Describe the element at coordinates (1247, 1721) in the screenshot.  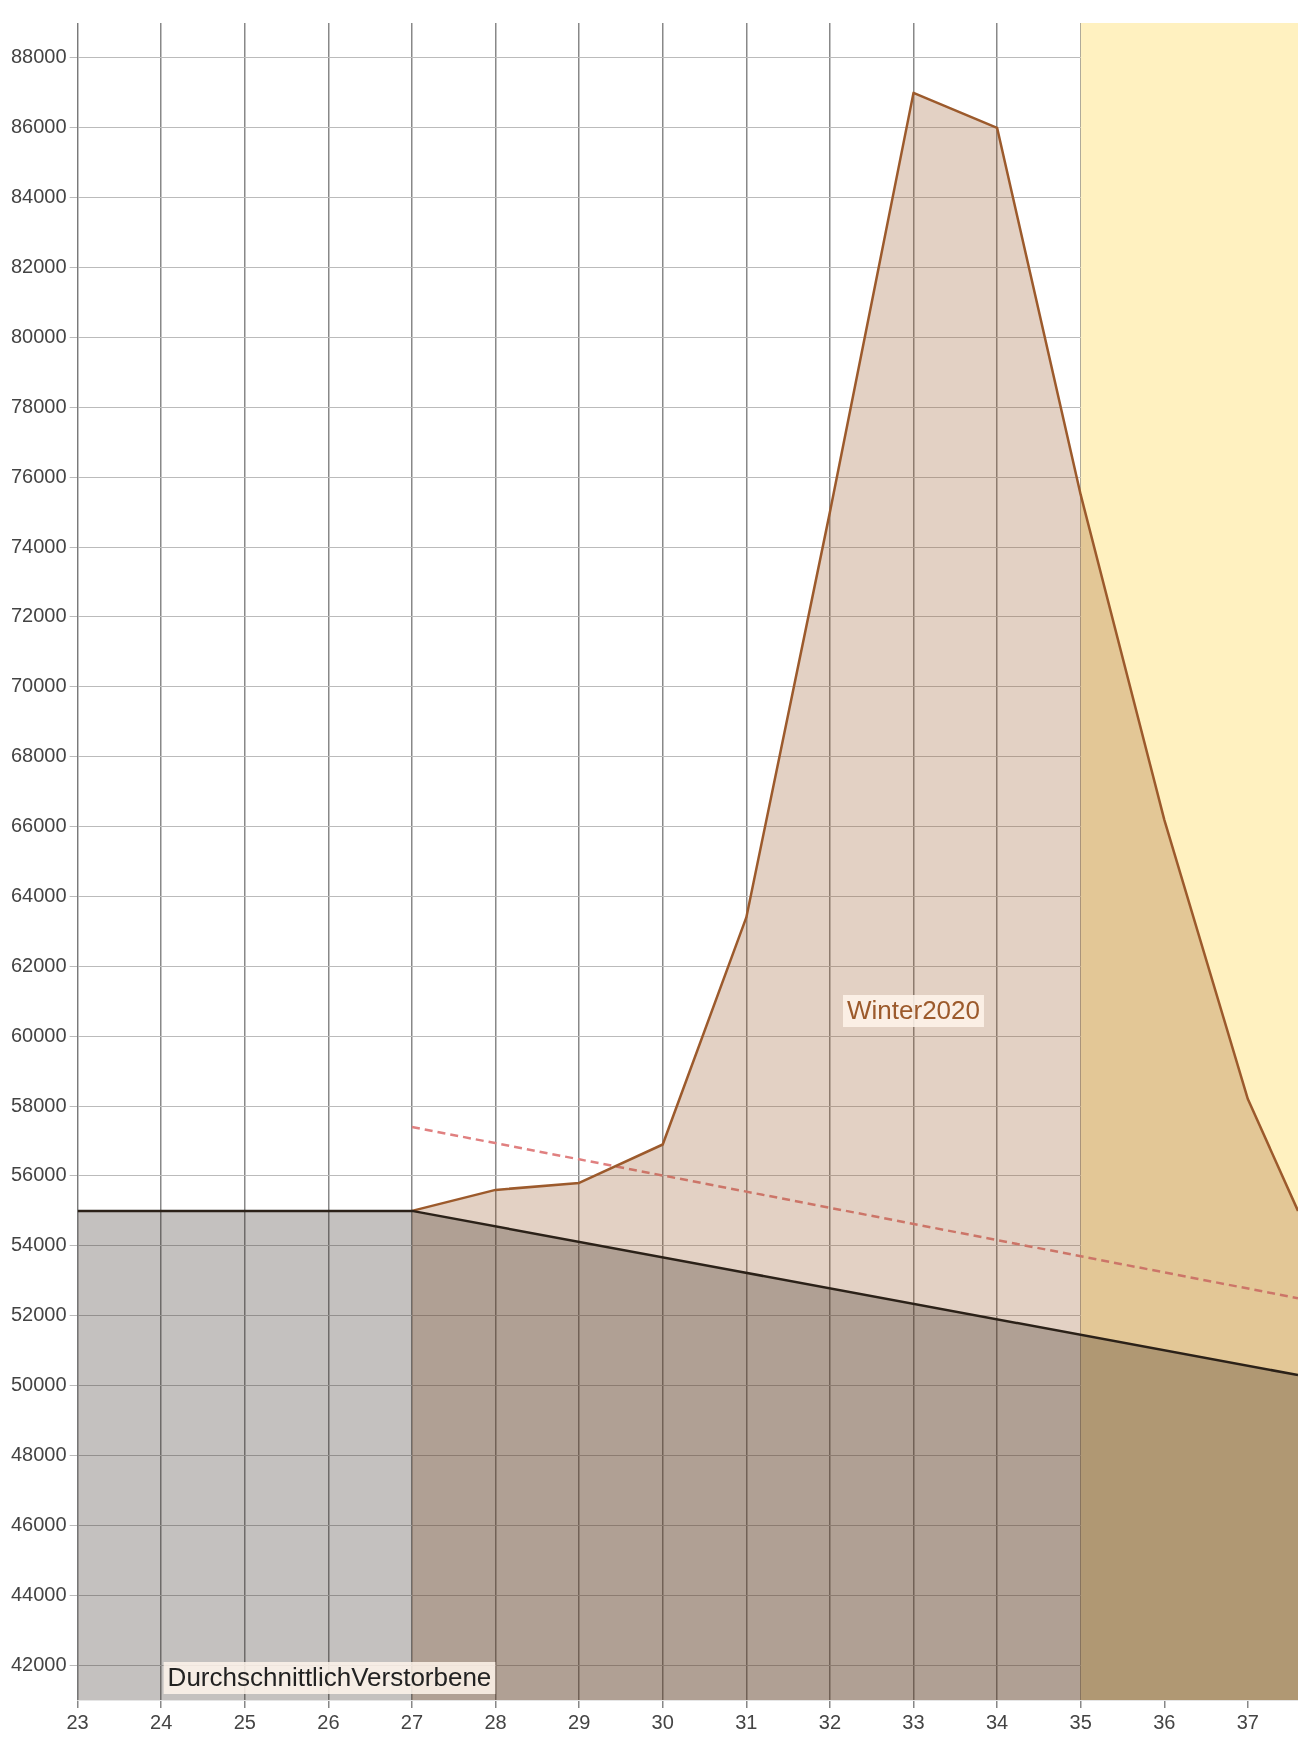
I see `x-tick-label: 37` at that location.